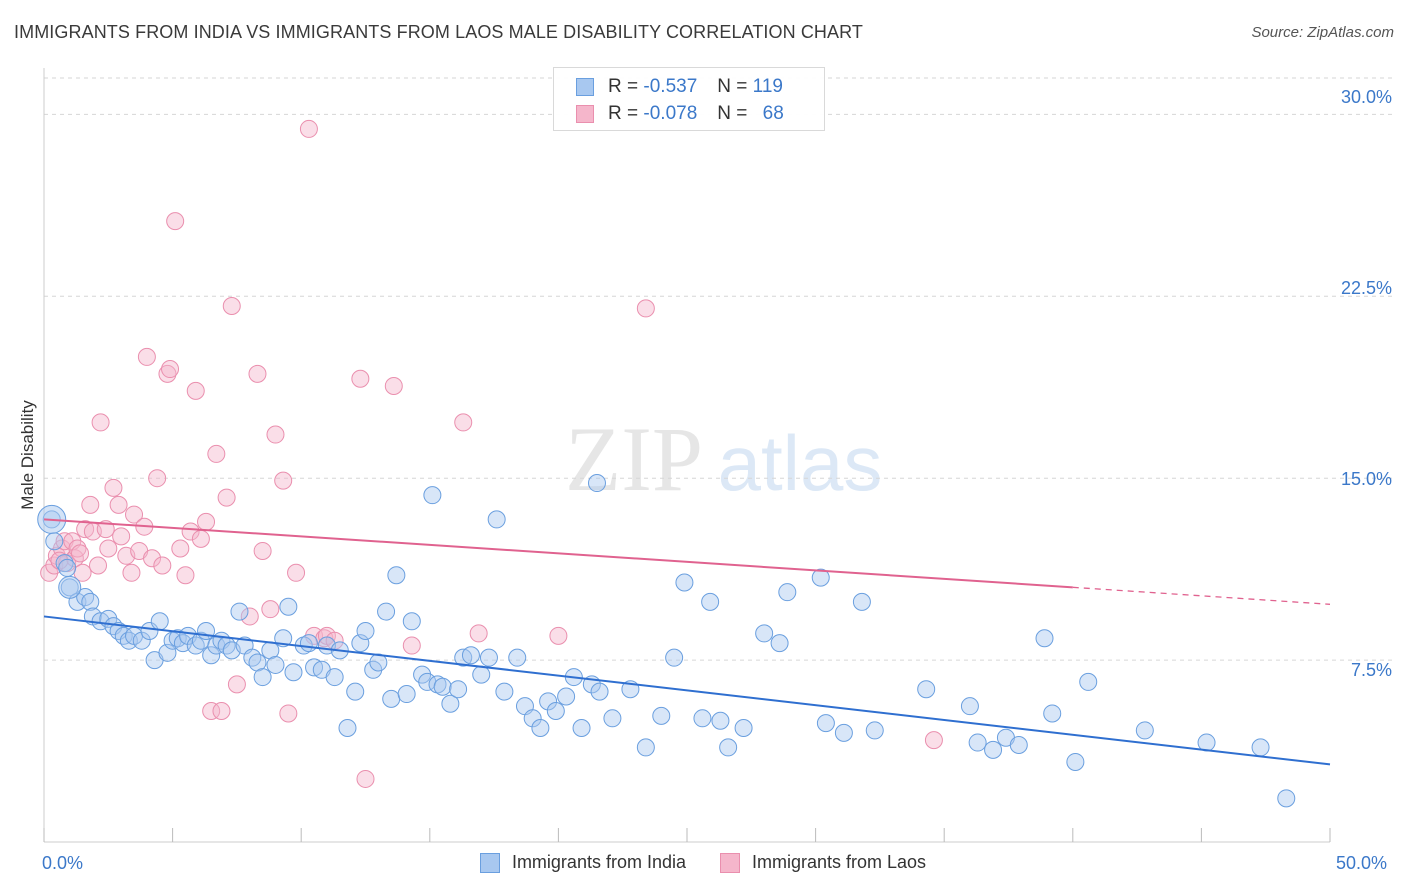  I want to click on y-tick-label-30: 30.0%, so click(1366, 97).